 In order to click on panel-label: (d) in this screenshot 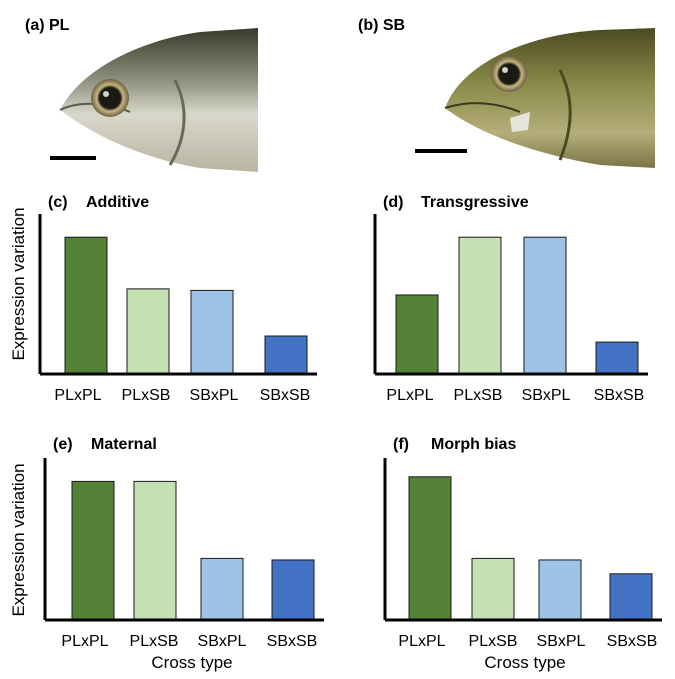, I will do `click(393, 202)`.